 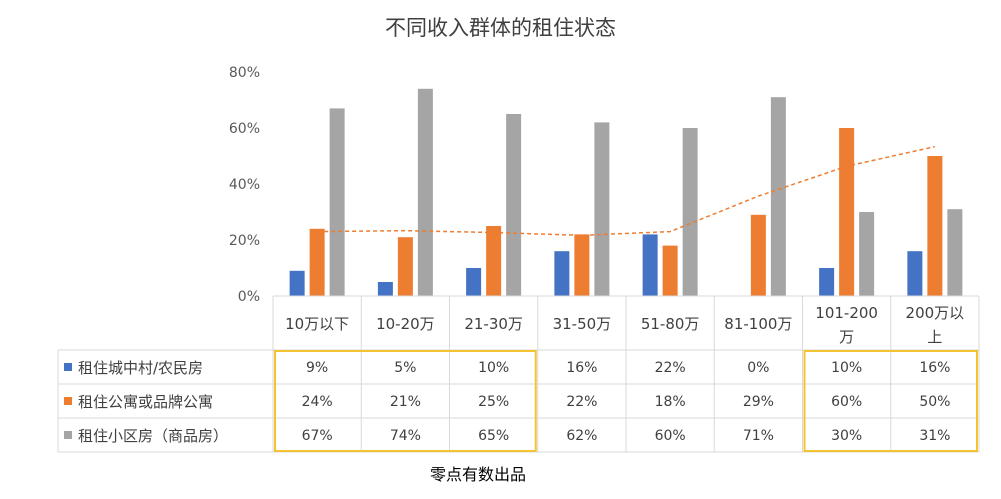 I want to click on footer-note: 零点有数出品, so click(x=477, y=474).